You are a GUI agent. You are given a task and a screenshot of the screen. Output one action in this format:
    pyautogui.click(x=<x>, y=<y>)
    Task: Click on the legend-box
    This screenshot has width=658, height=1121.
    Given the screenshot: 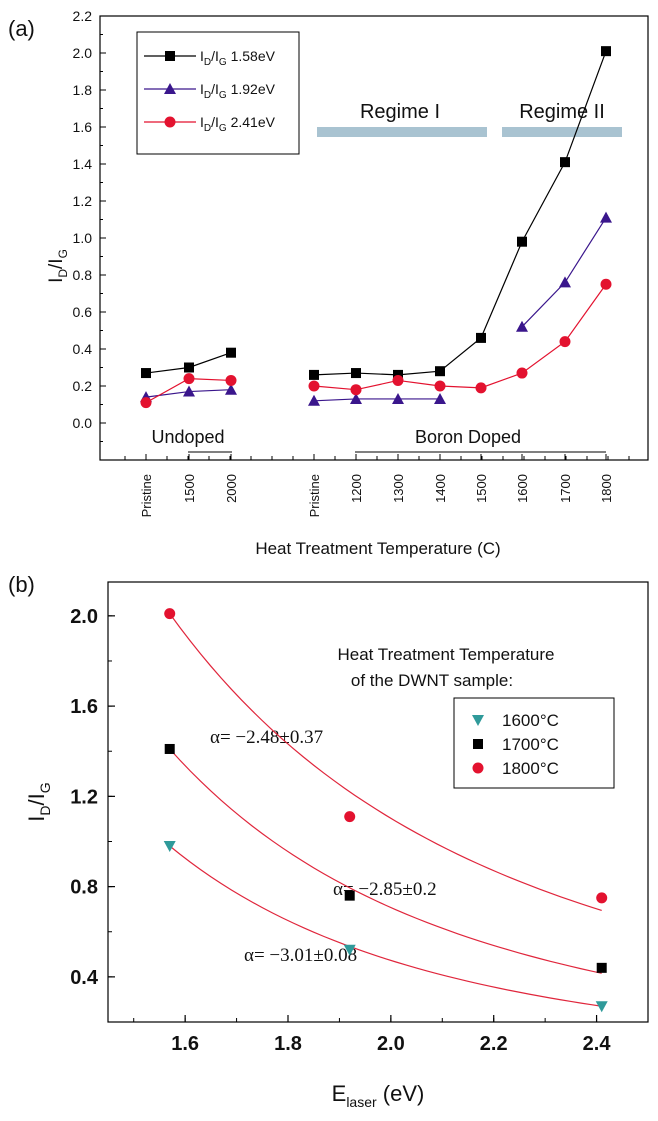 What is the action you would take?
    pyautogui.click(x=218, y=93)
    